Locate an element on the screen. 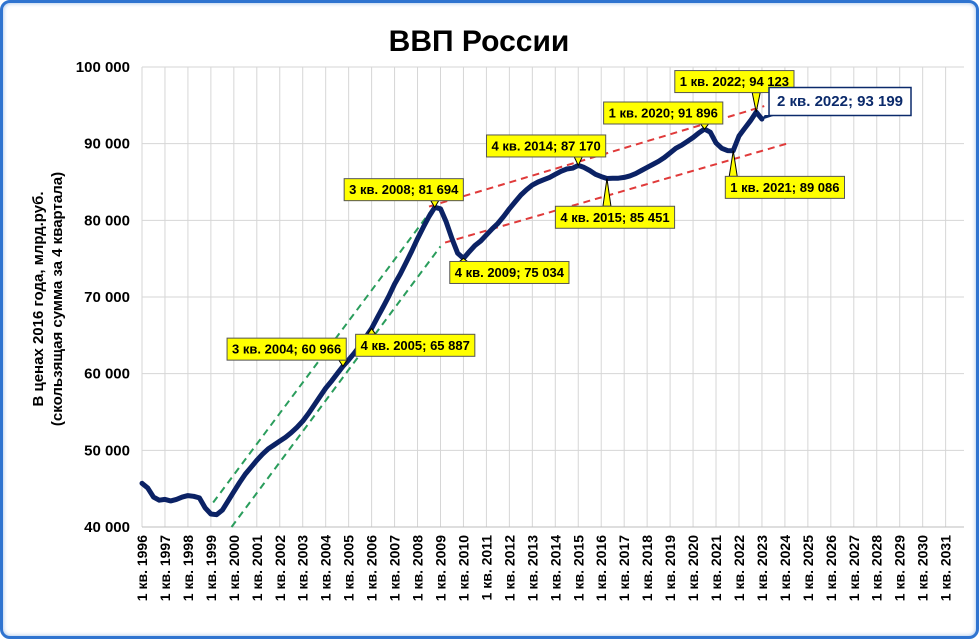 The width and height of the screenshot is (979, 639). x-tick-label: 1 кв. 2025 is located at coordinates (808, 568).